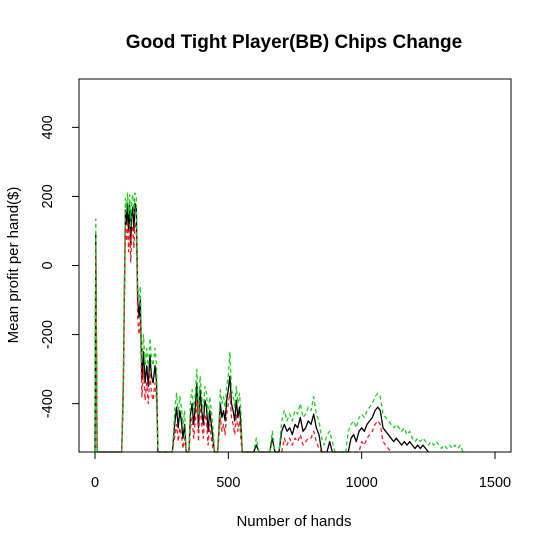 The height and width of the screenshot is (550, 550). I want to click on y-tick-label: 0, so click(48, 265).